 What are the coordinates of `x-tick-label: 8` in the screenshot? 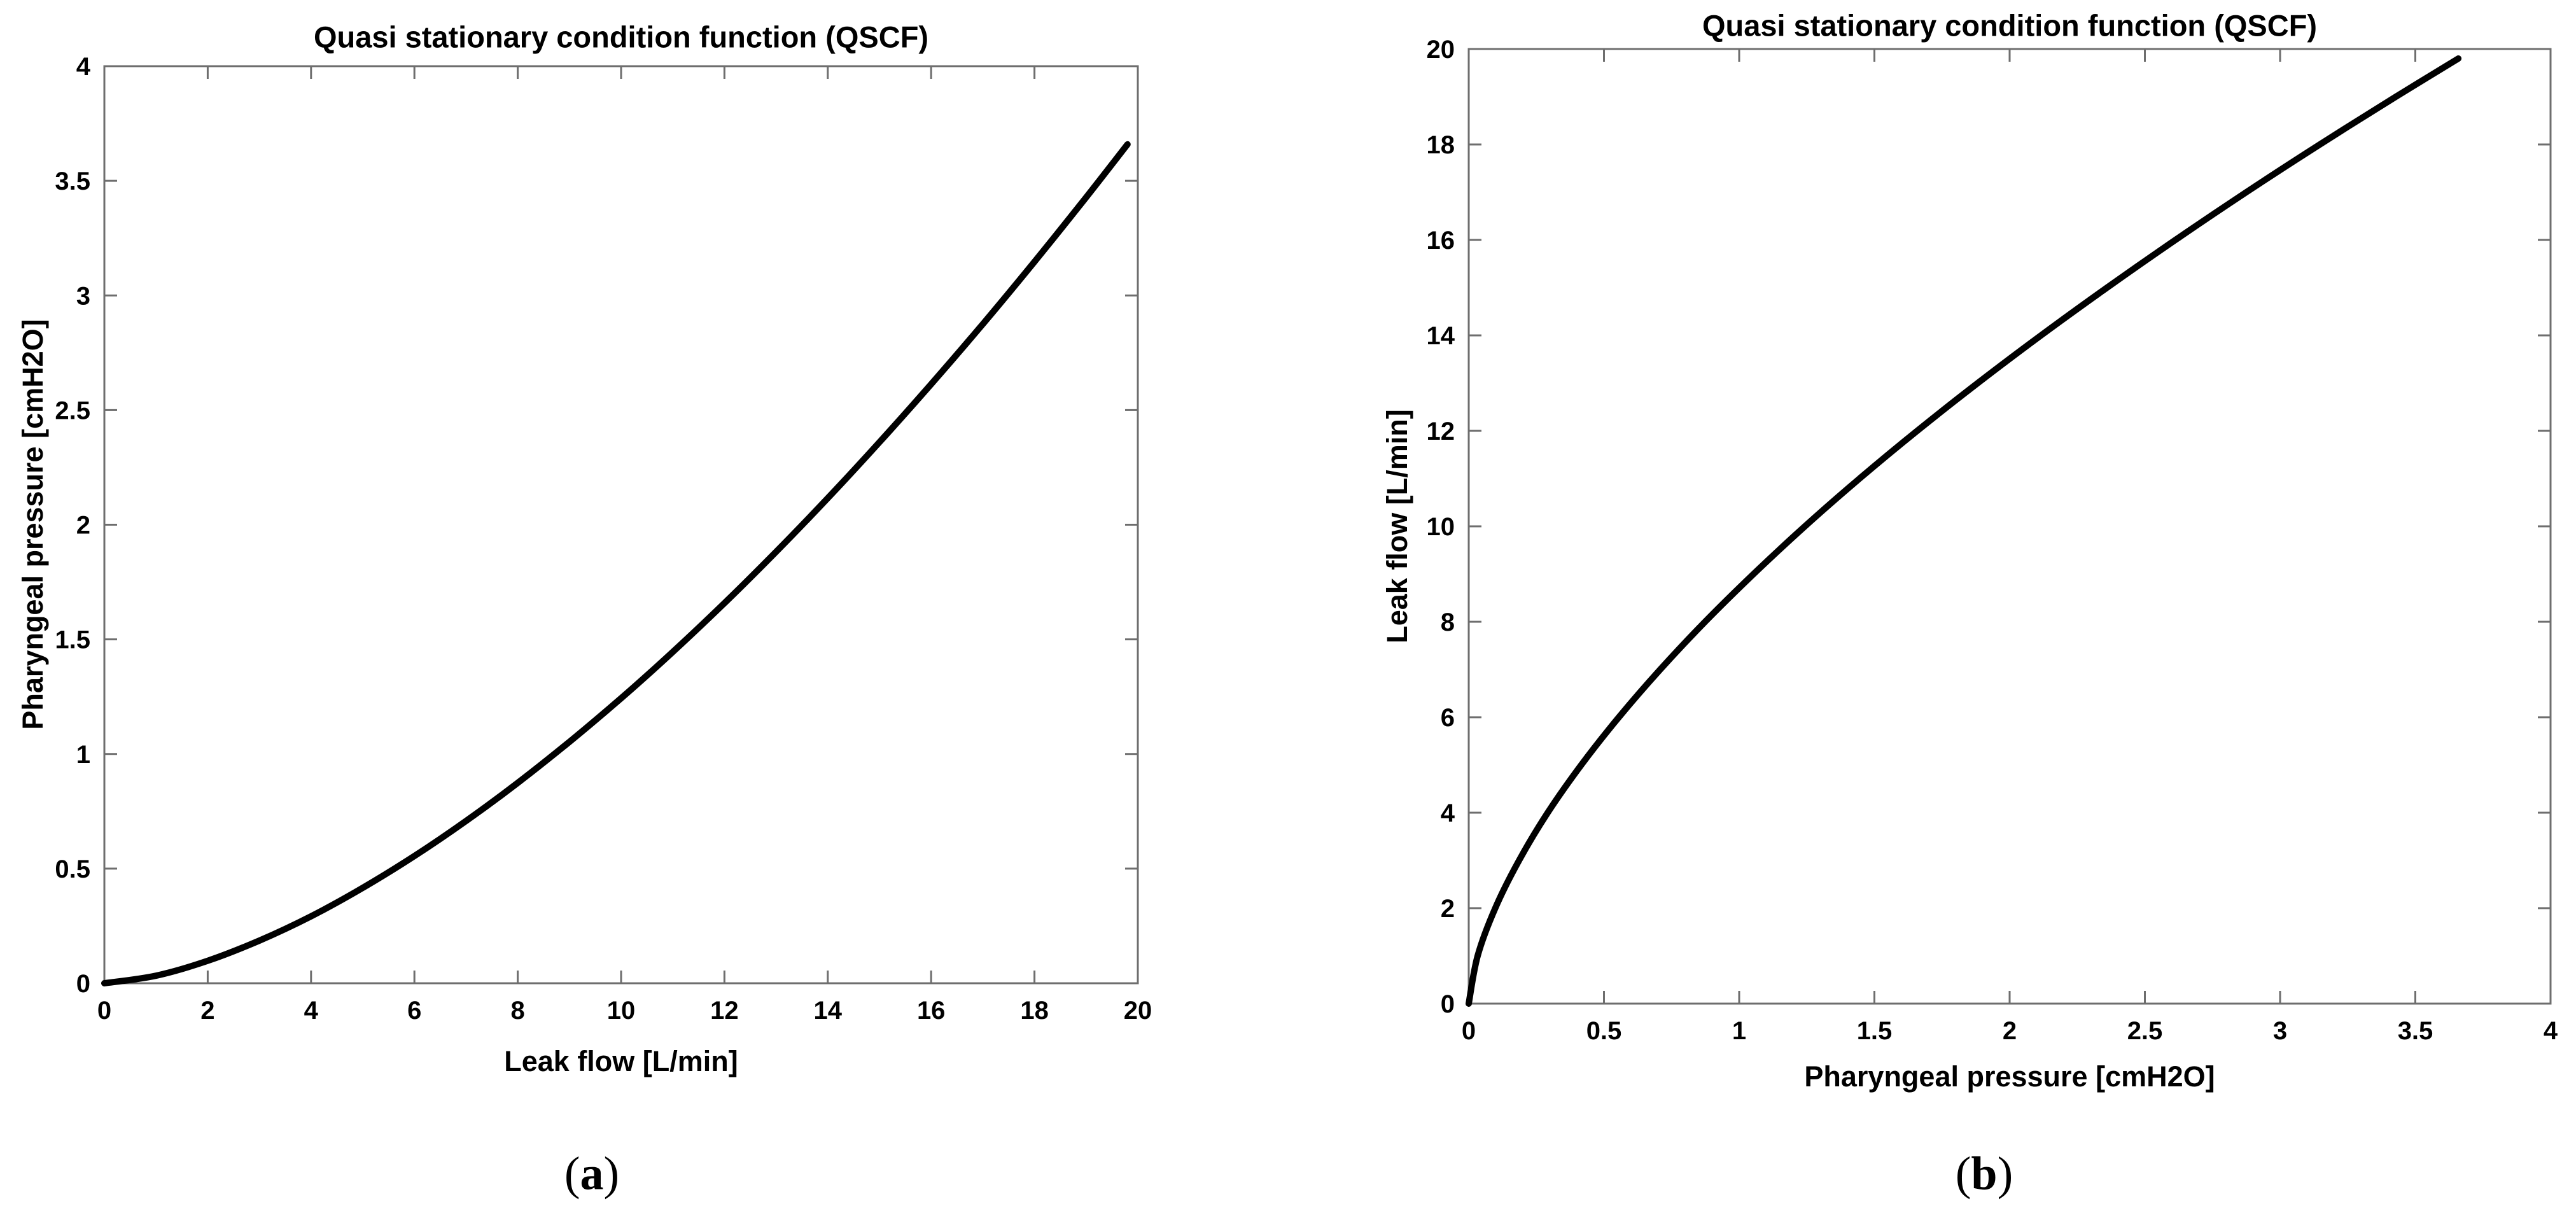 It's located at (517, 1011).